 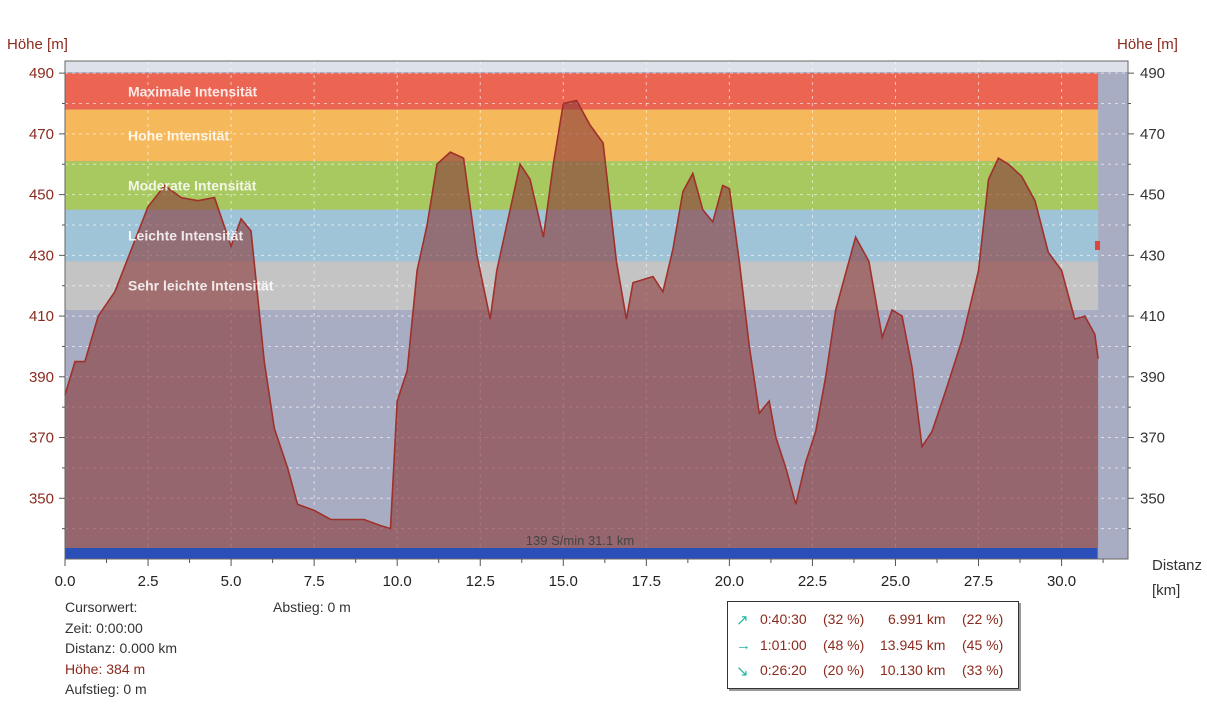 What do you see at coordinates (1152, 195) in the screenshot?
I see `y-tick-label-right: 450` at bounding box center [1152, 195].